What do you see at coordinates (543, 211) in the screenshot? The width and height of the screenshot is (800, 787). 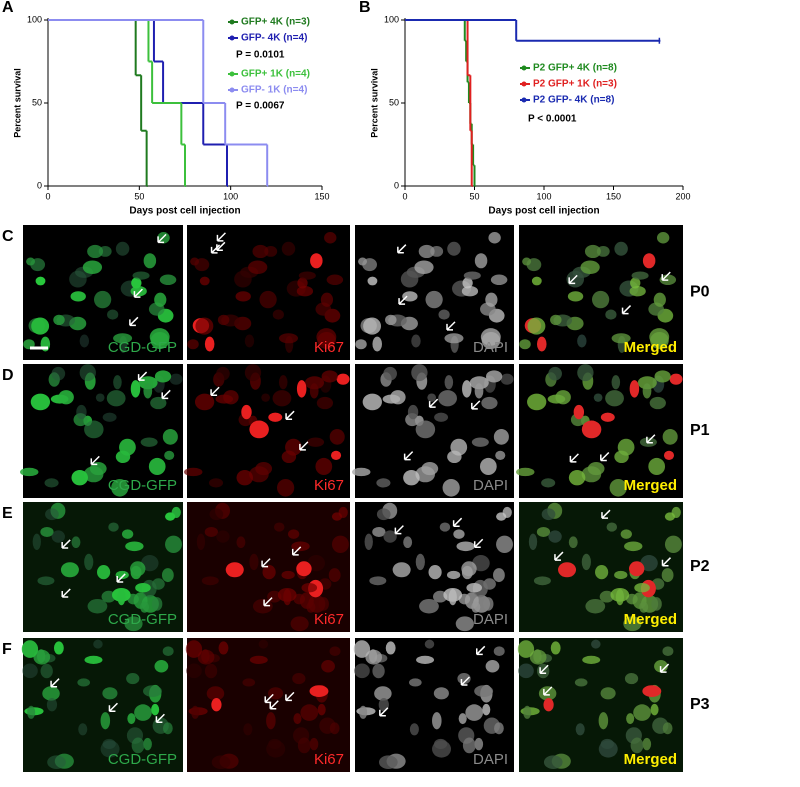 I see `x-axis-label: Days post cell injection` at bounding box center [543, 211].